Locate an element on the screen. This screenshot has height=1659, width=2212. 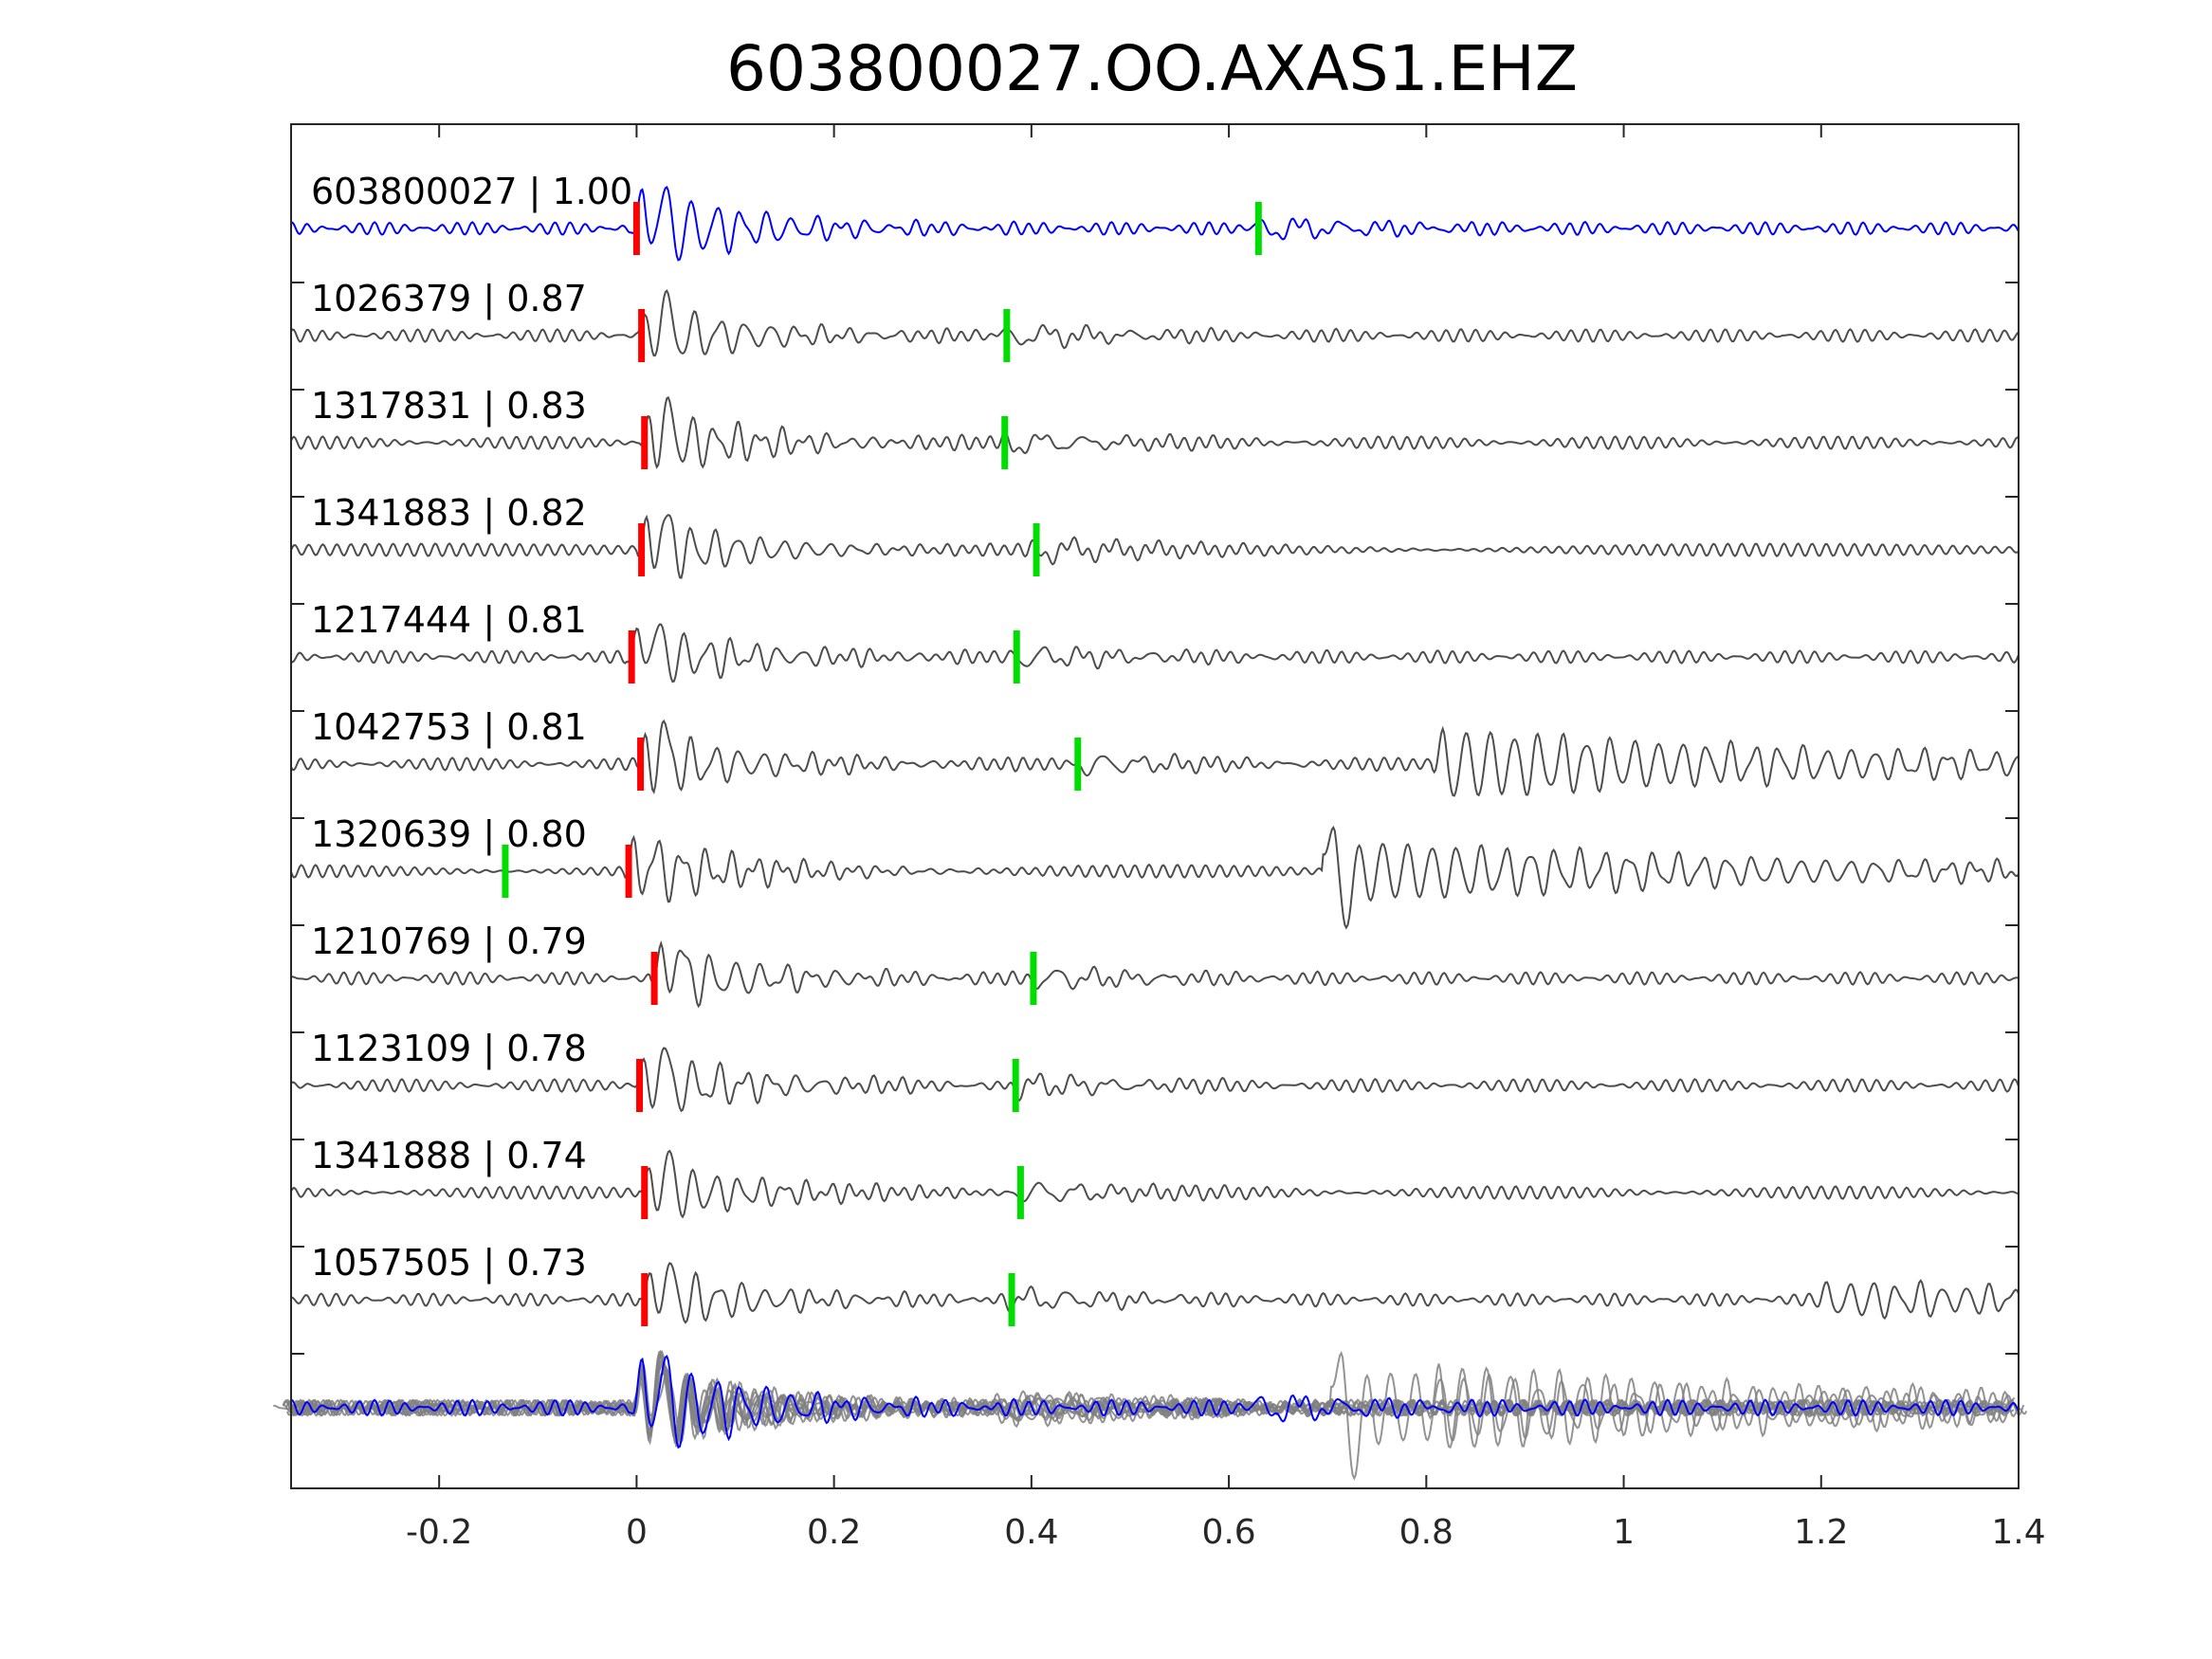
trace-label-1341883: 1341883 | 0.82 is located at coordinates (449, 513).